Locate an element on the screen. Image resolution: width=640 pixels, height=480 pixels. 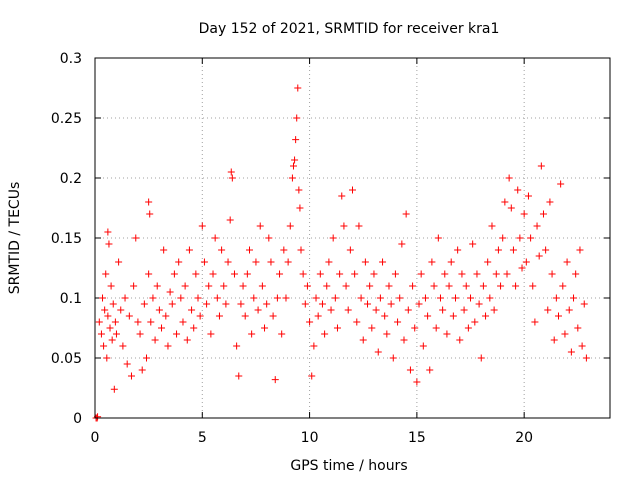
y-tick-label: 0.2 is located at coordinates (71, 179).